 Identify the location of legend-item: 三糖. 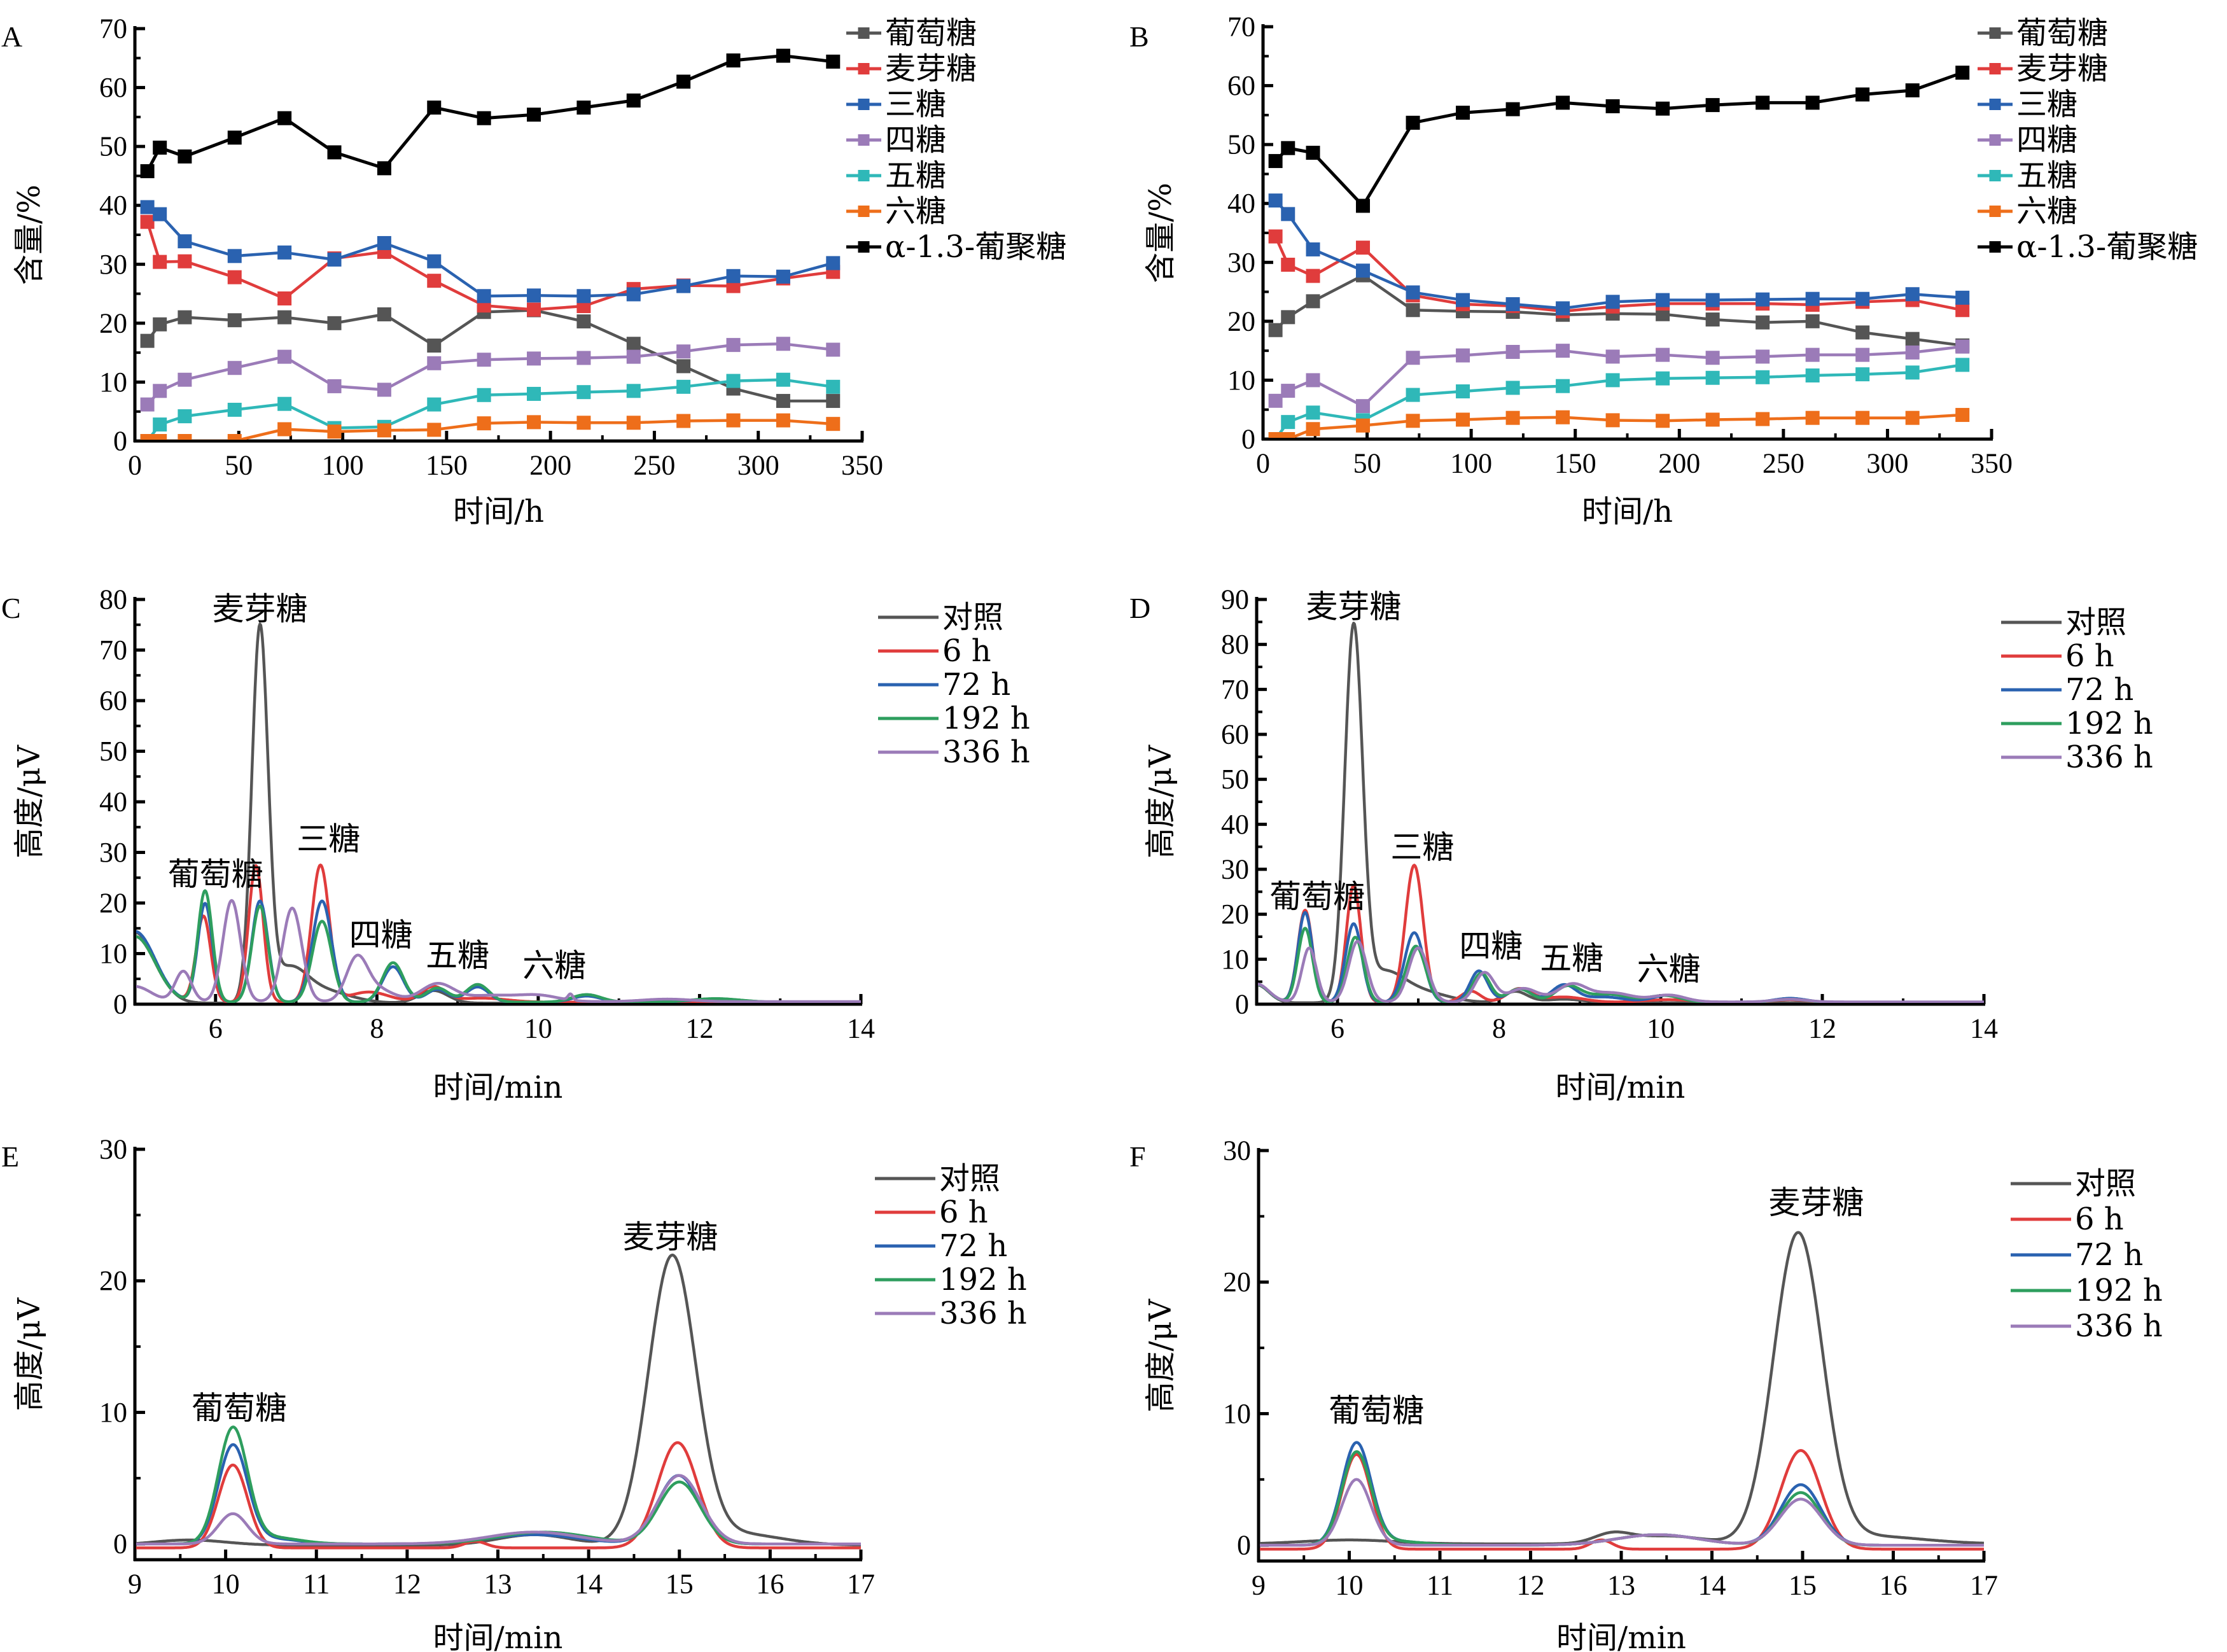
(896, 104).